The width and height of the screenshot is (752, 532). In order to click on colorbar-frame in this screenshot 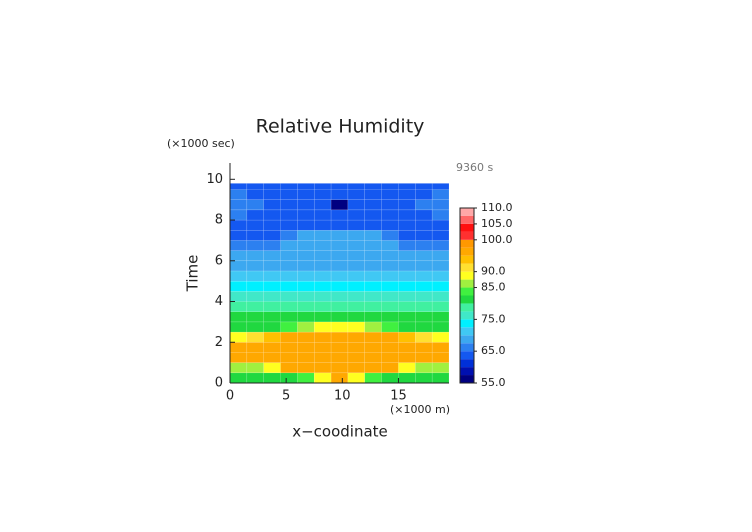, I will do `click(467, 295)`.